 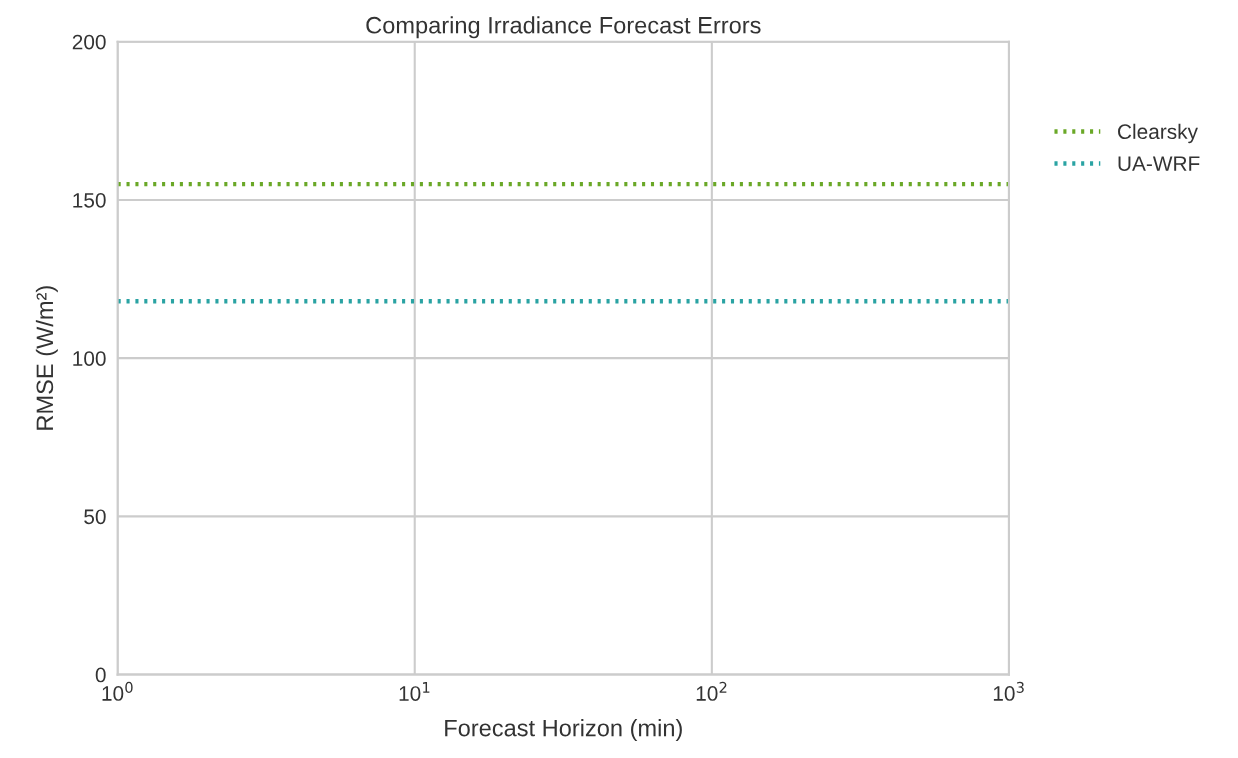 What do you see at coordinates (89, 42) in the screenshot?
I see `y-tick-label: 200` at bounding box center [89, 42].